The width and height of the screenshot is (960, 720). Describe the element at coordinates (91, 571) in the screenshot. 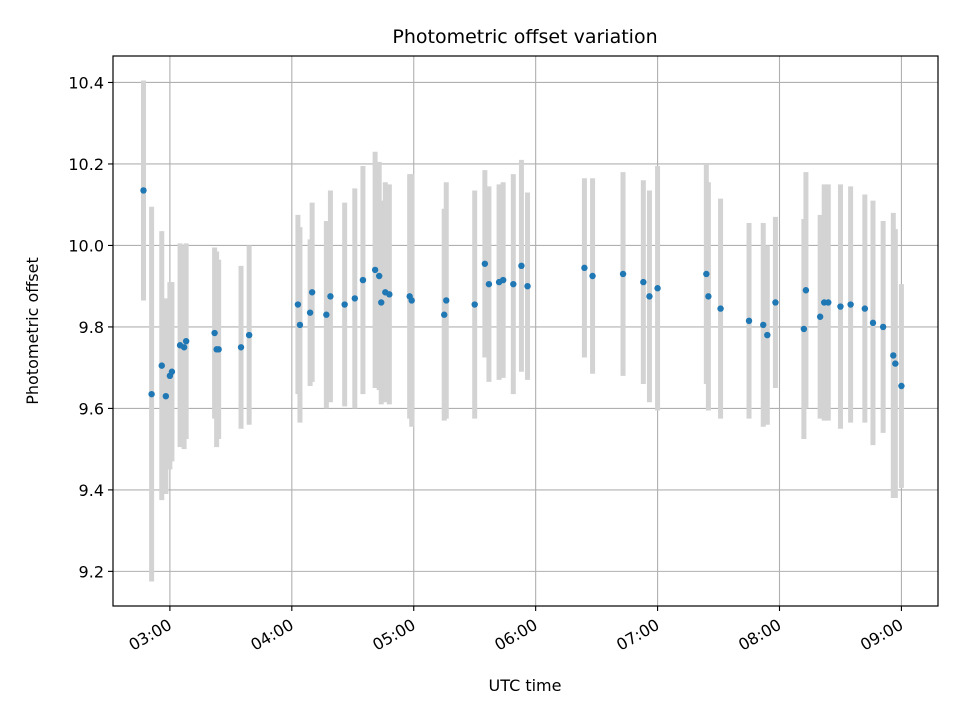

I see `y-tick-label: 9.2` at that location.